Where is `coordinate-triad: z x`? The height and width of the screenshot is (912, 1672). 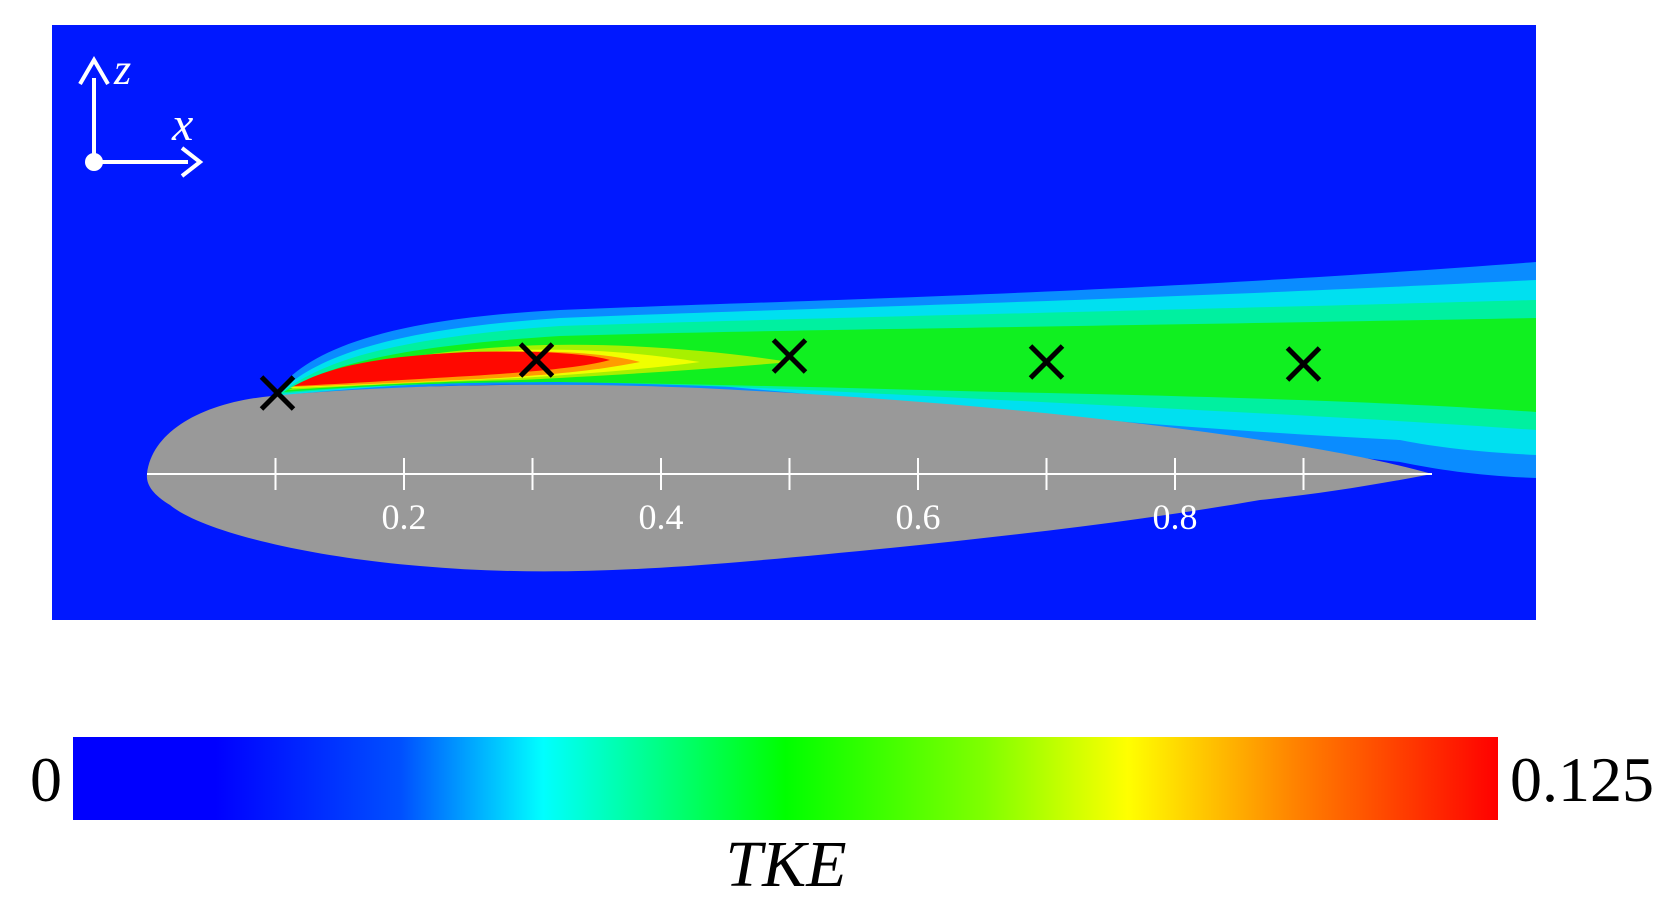 coordinate-triad: z x is located at coordinates (141, 111).